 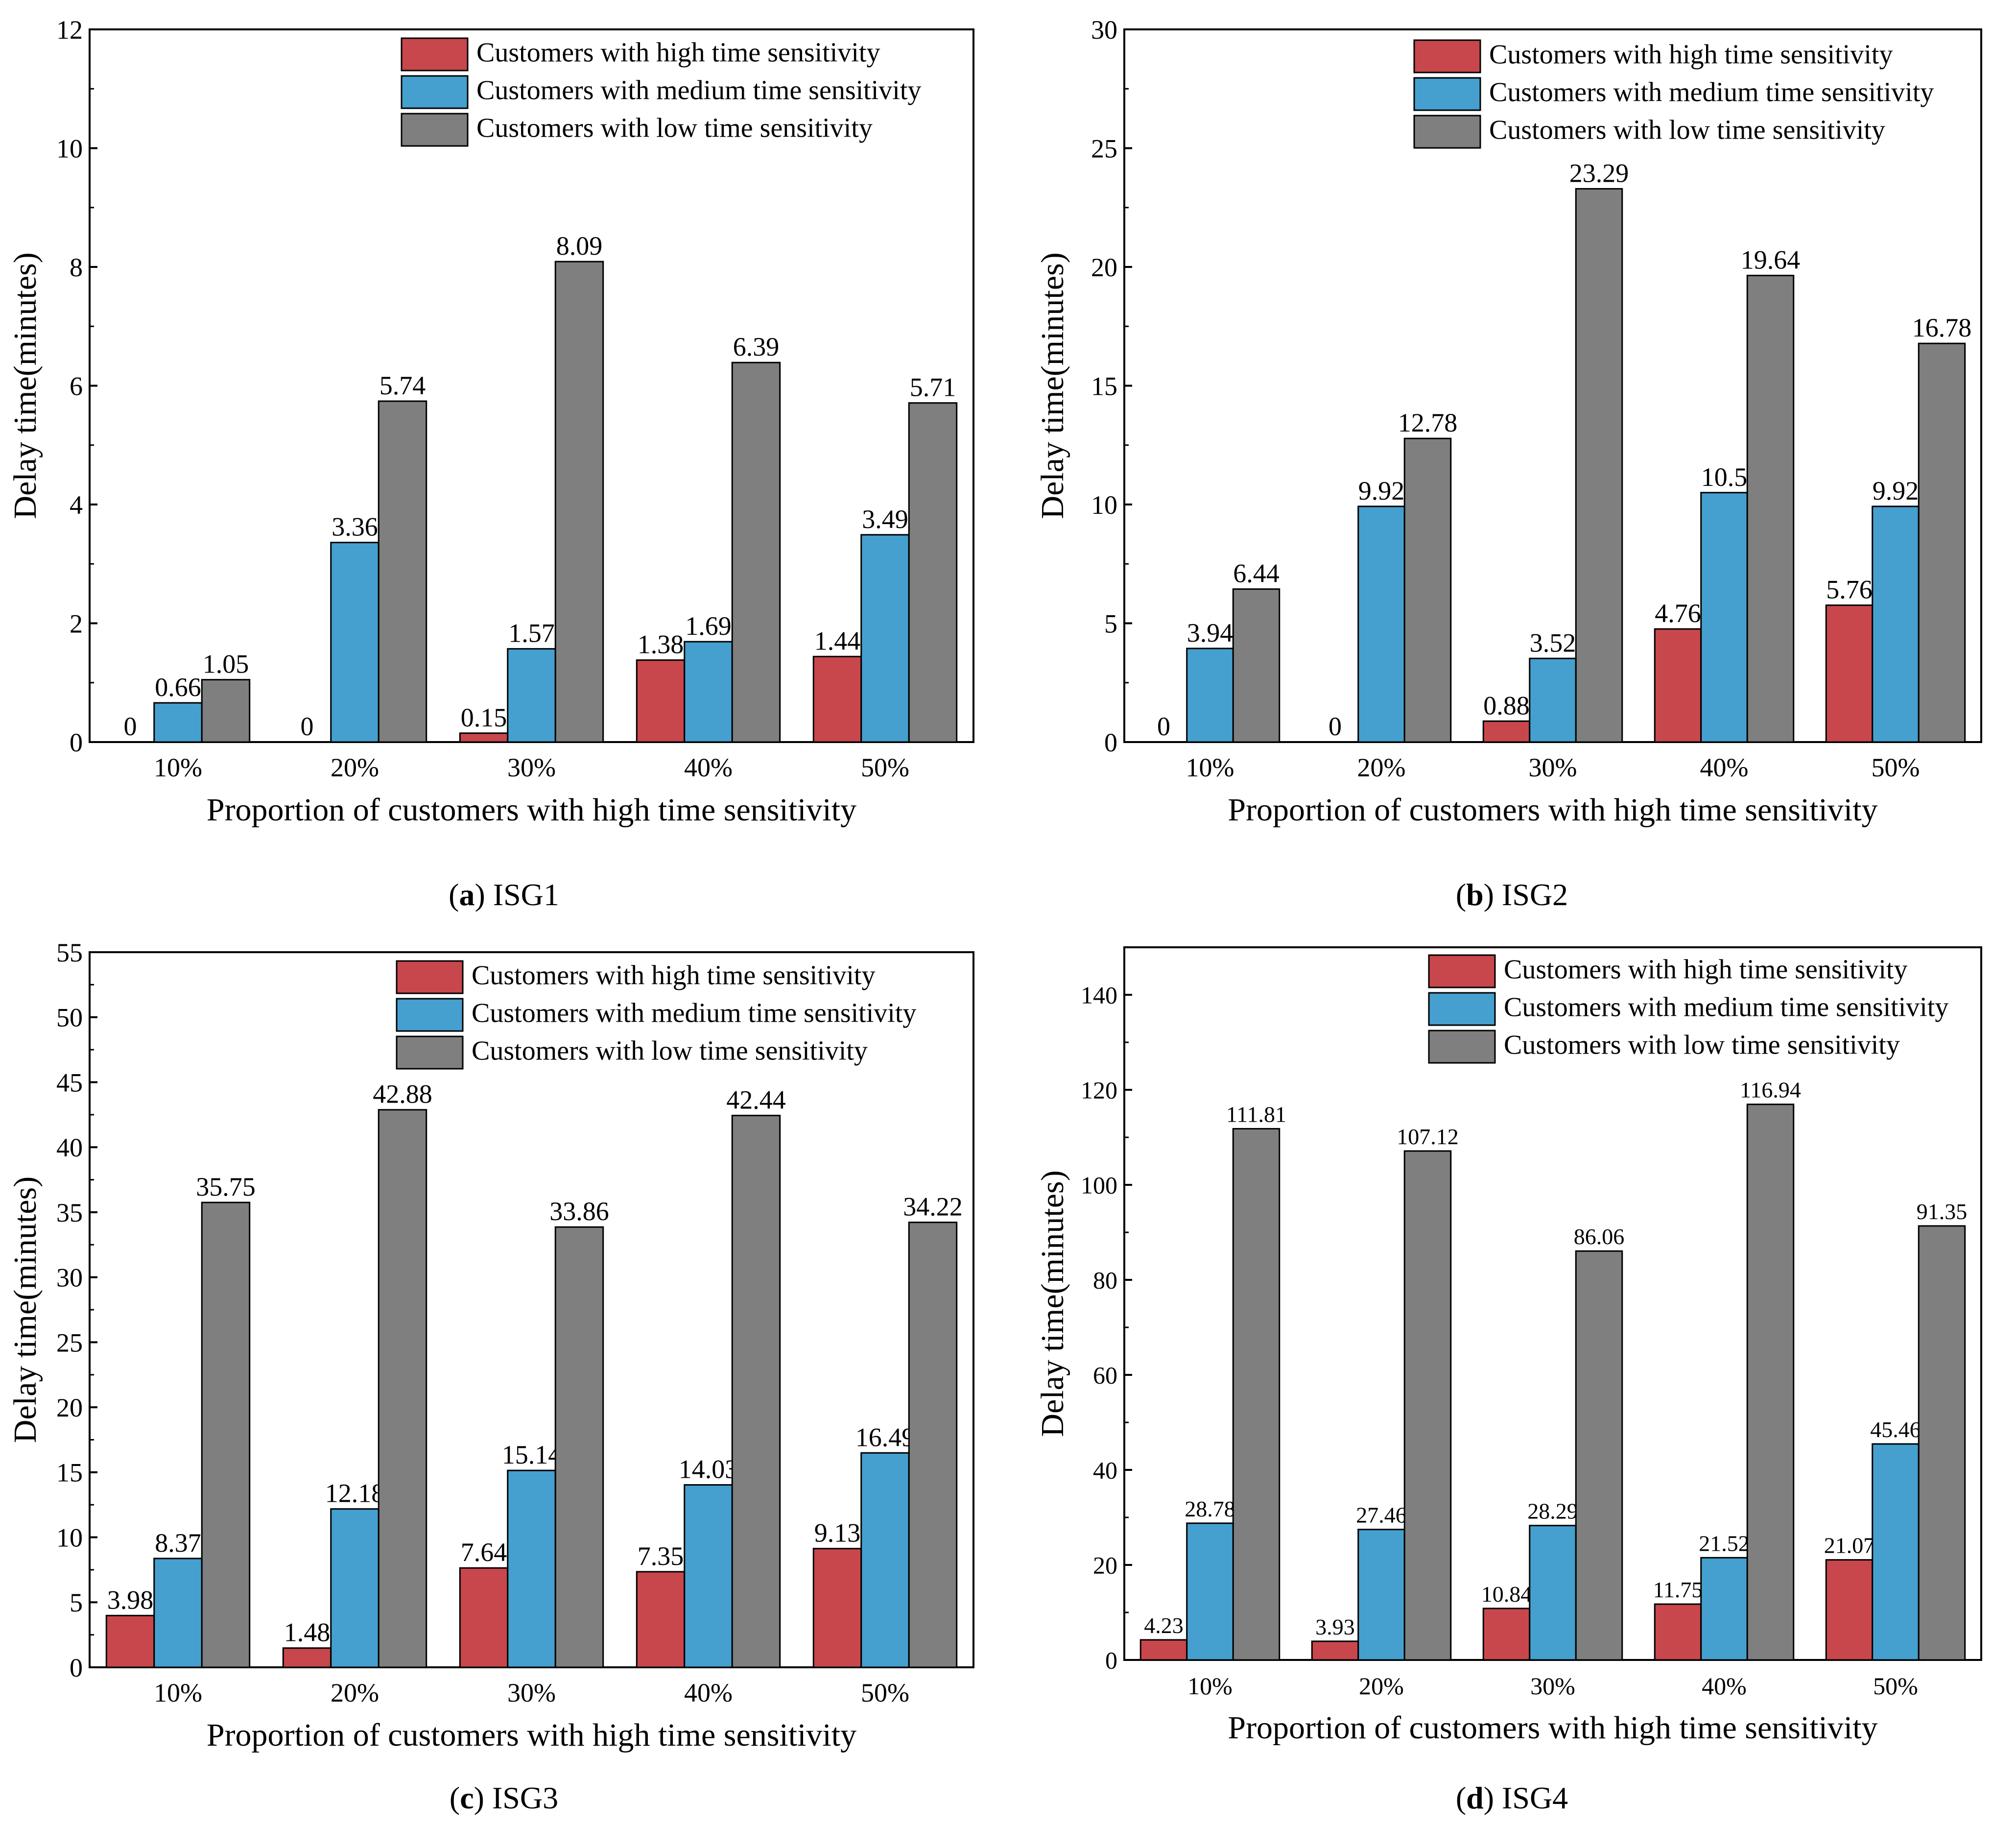 I want to click on y-tick-label: 12, so click(x=70, y=30).